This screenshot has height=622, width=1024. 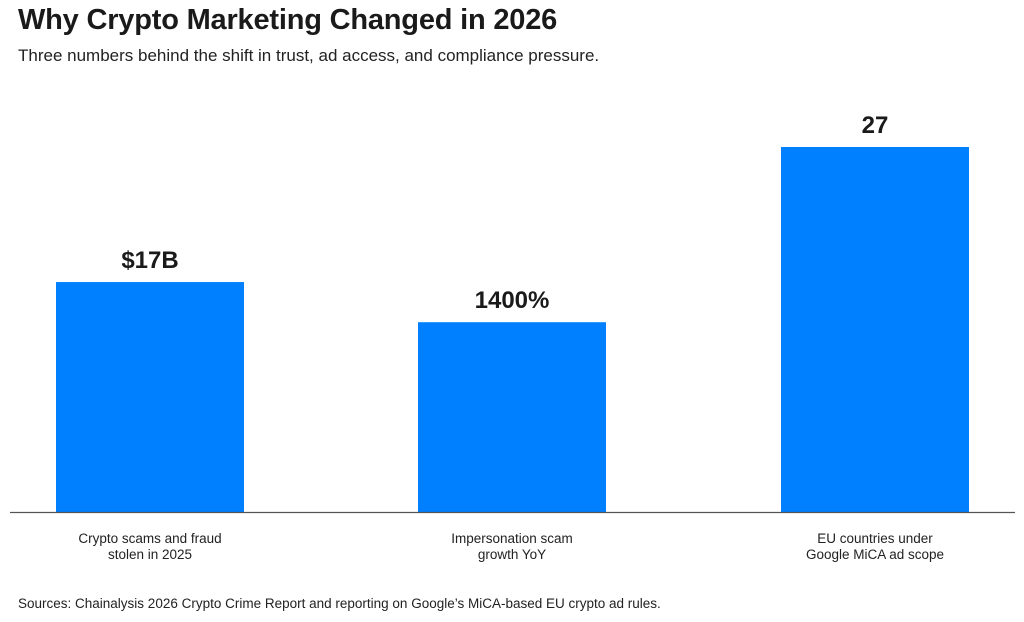 I want to click on category-label-1-line-2: stolen in 2025, so click(x=150, y=554).